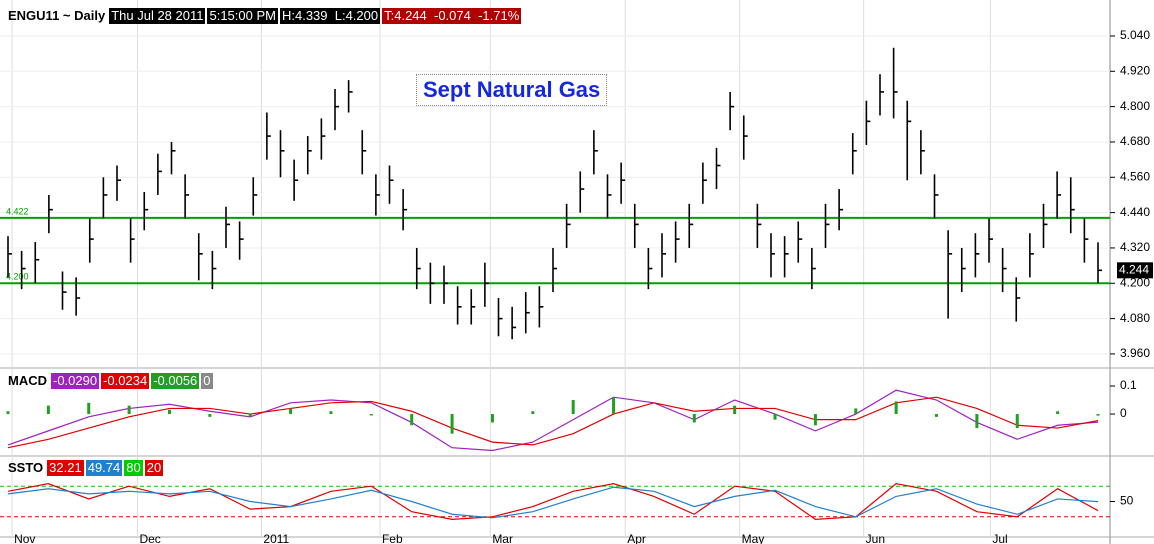  Describe the element at coordinates (1135, 176) in the screenshot. I see `y-tick-label: 4.560` at that location.